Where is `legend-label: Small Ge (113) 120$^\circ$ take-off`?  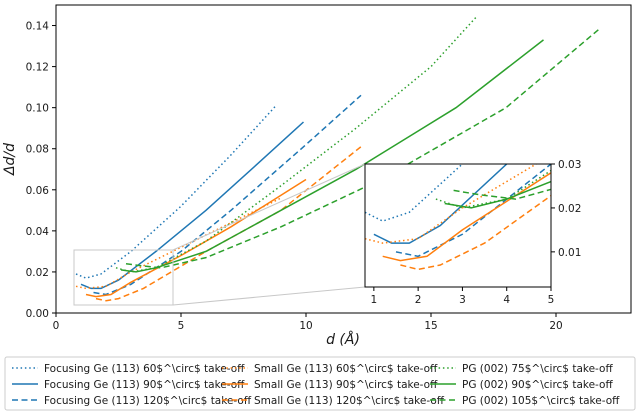
legend-label: Small Ge (113) 120$^\circ$ take-off is located at coordinates (349, 401).